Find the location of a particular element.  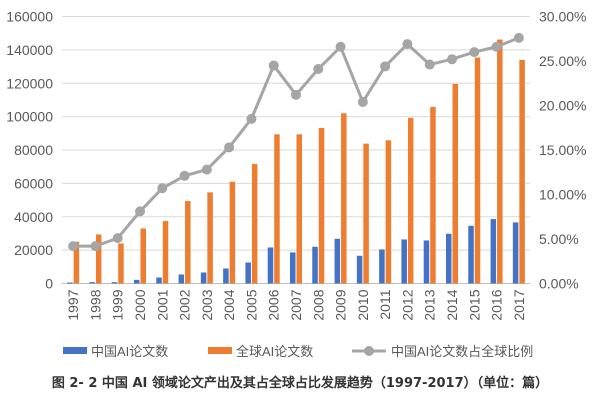

legend-label-share: 中国AI论文数占全球比例 is located at coordinates (462, 351).